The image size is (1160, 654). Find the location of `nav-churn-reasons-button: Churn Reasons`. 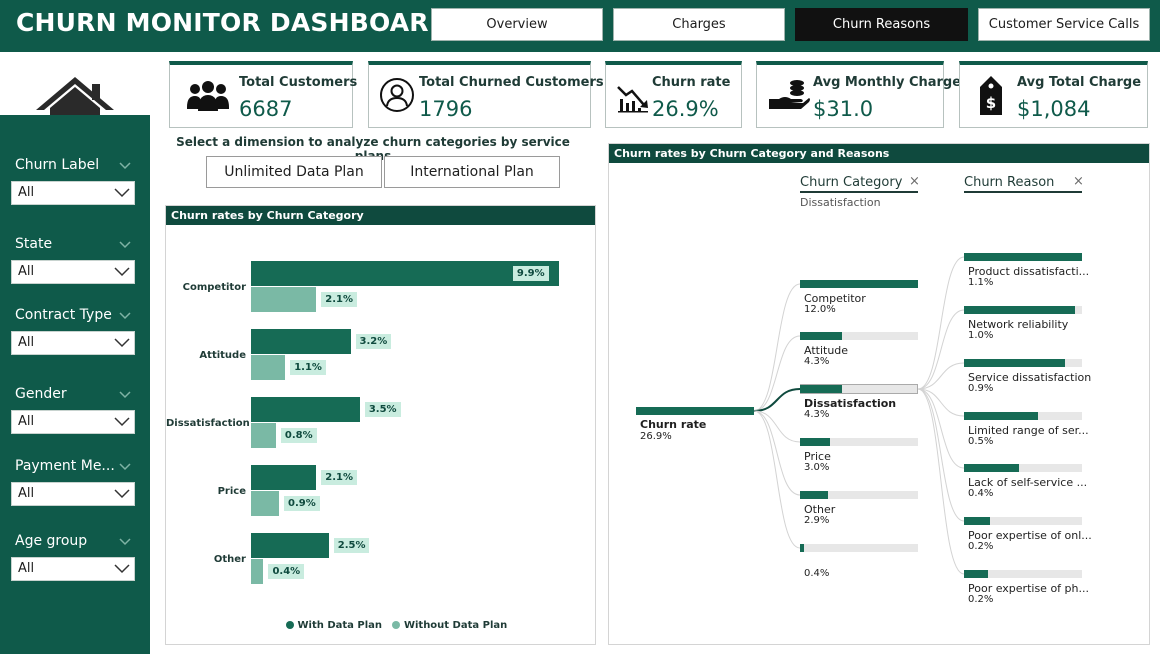

nav-churn-reasons-button: Churn Reasons is located at coordinates (881, 24).